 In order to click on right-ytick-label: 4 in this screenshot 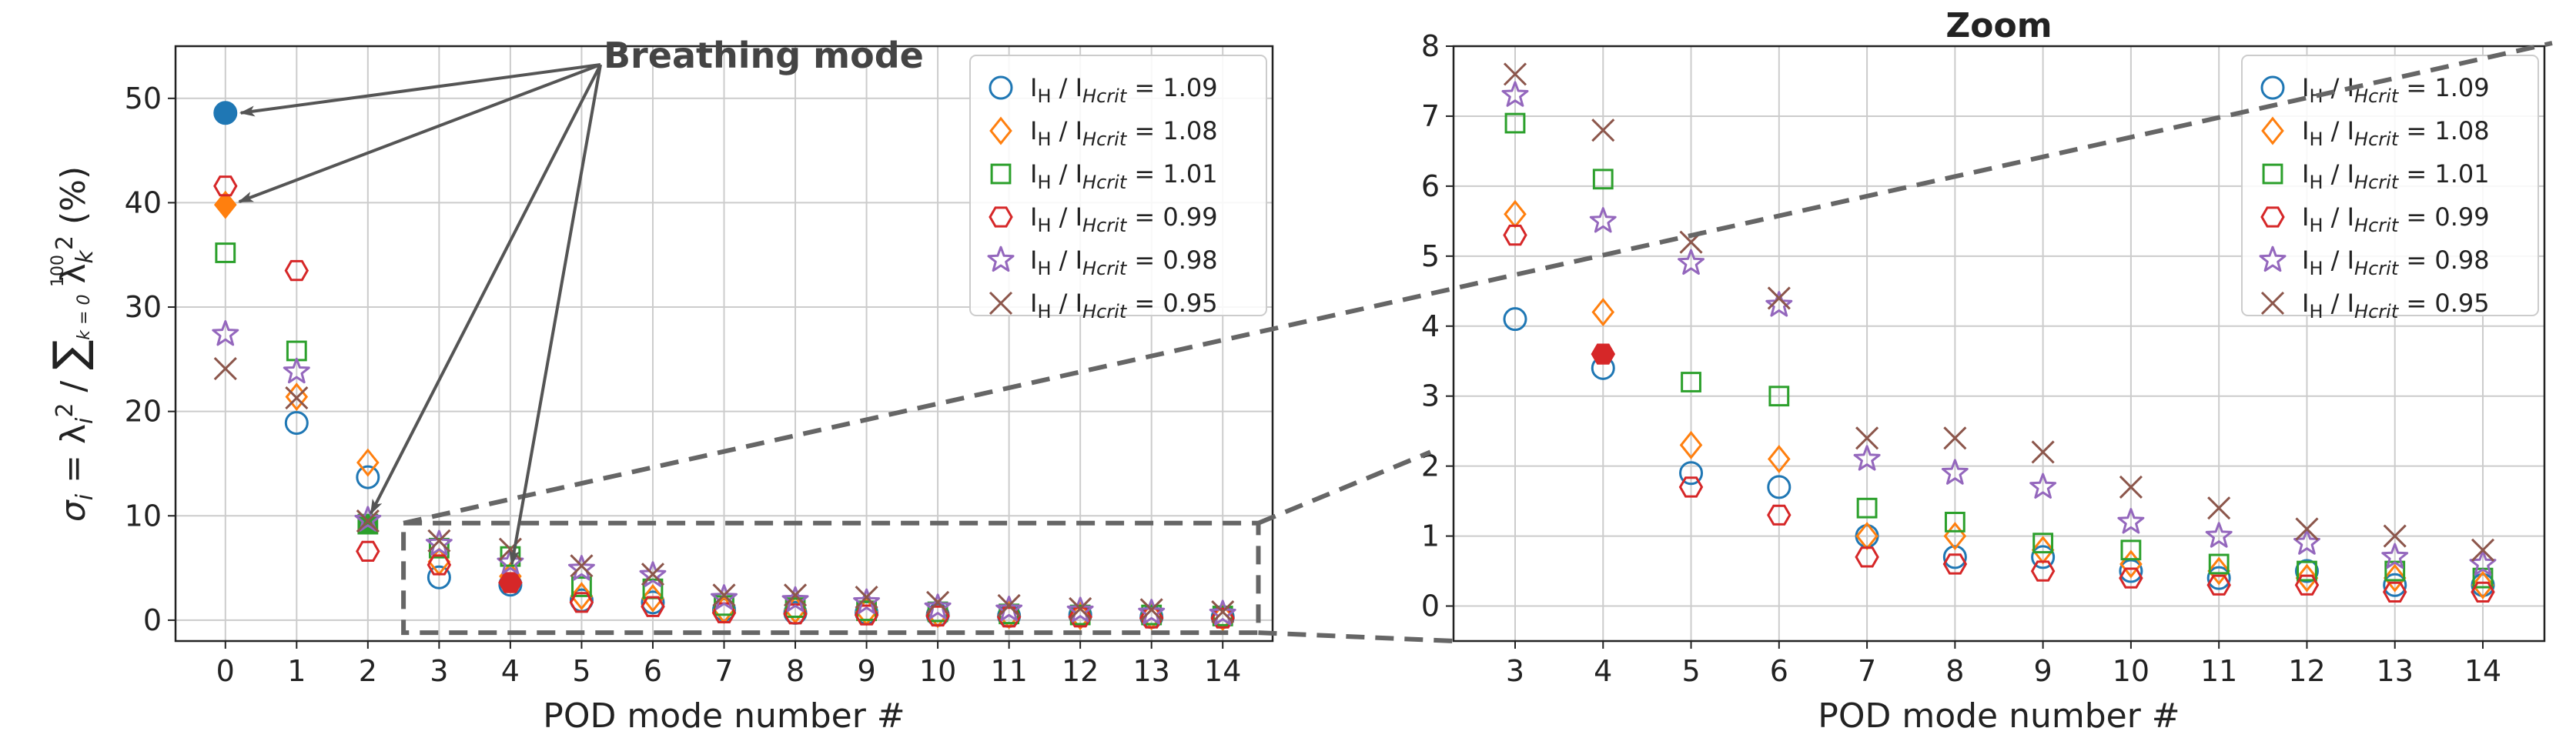, I will do `click(1430, 326)`.